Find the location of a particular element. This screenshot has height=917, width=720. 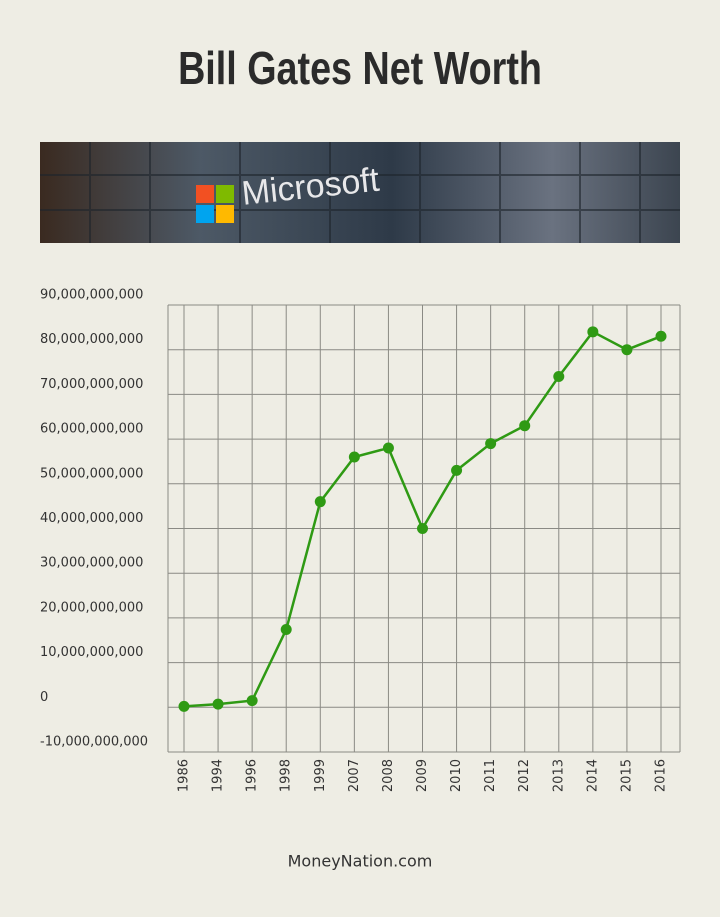

x-tick-label: 2009 is located at coordinates (422, 775).